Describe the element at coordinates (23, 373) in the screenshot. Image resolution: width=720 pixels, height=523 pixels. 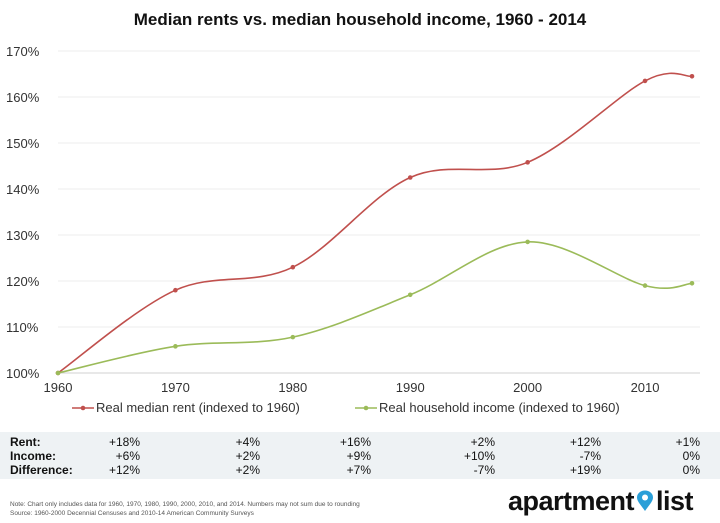
I see `y-tick-label: 100%` at that location.